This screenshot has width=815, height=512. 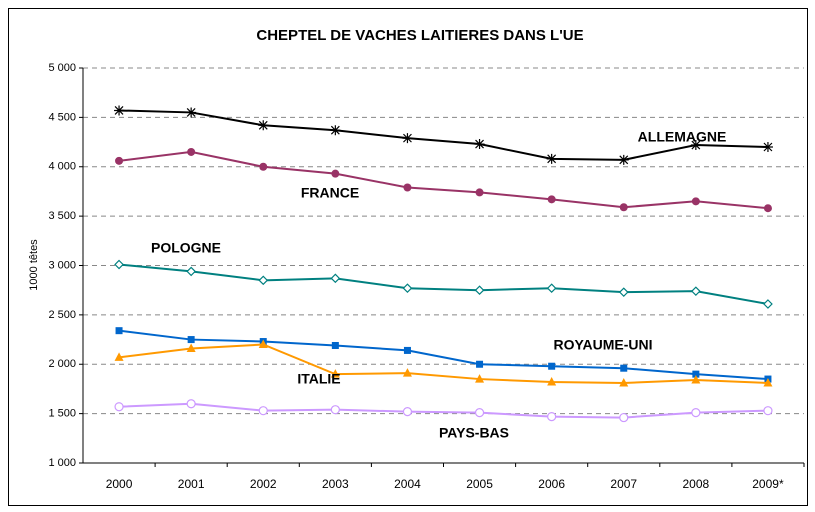 I want to click on y-axis-label: 1000 têtes, so click(x=34, y=265).